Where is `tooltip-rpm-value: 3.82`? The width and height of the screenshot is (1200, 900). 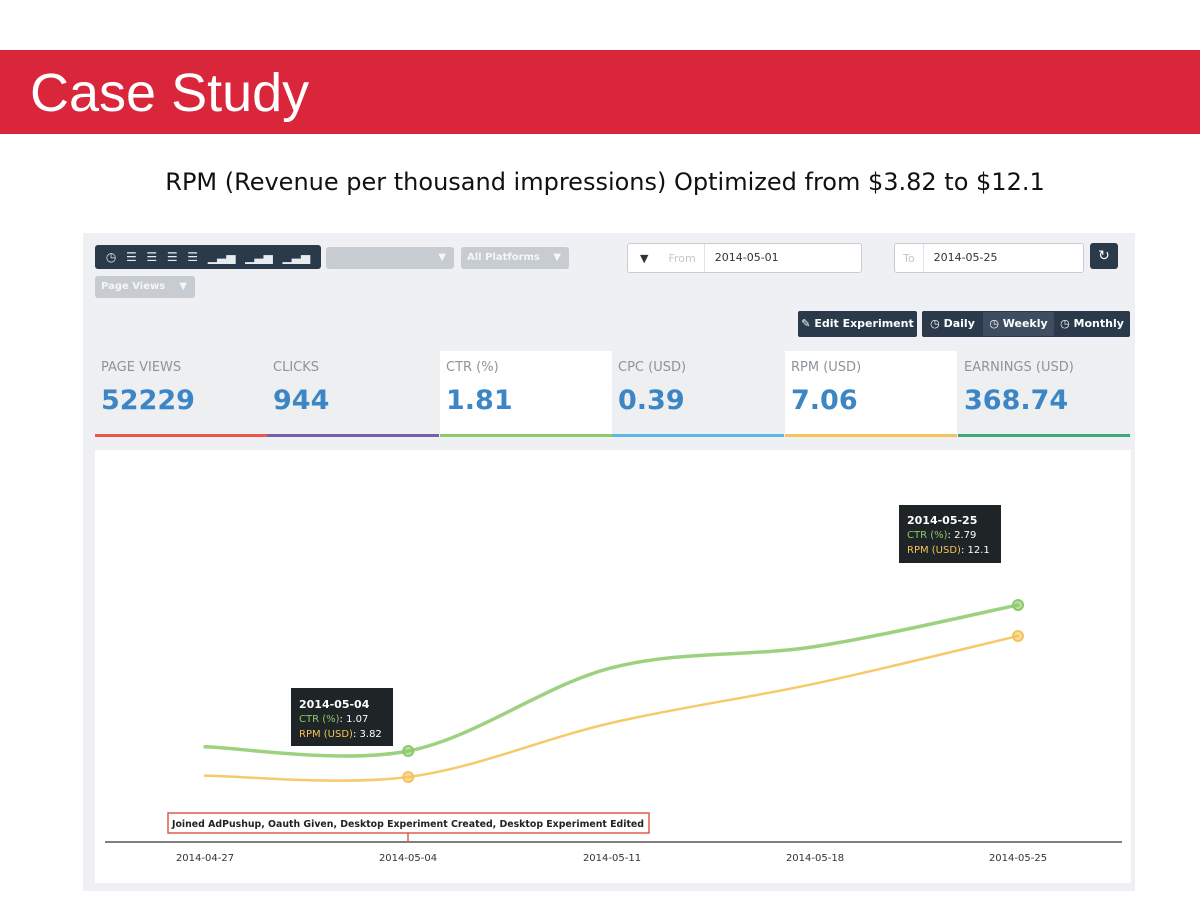 tooltip-rpm-value: 3.82 is located at coordinates (371, 734).